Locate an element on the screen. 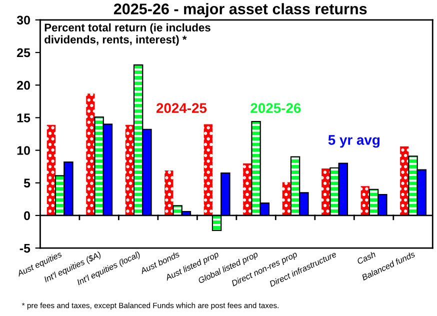  y-tick-label: 30 is located at coordinates (23, 20).